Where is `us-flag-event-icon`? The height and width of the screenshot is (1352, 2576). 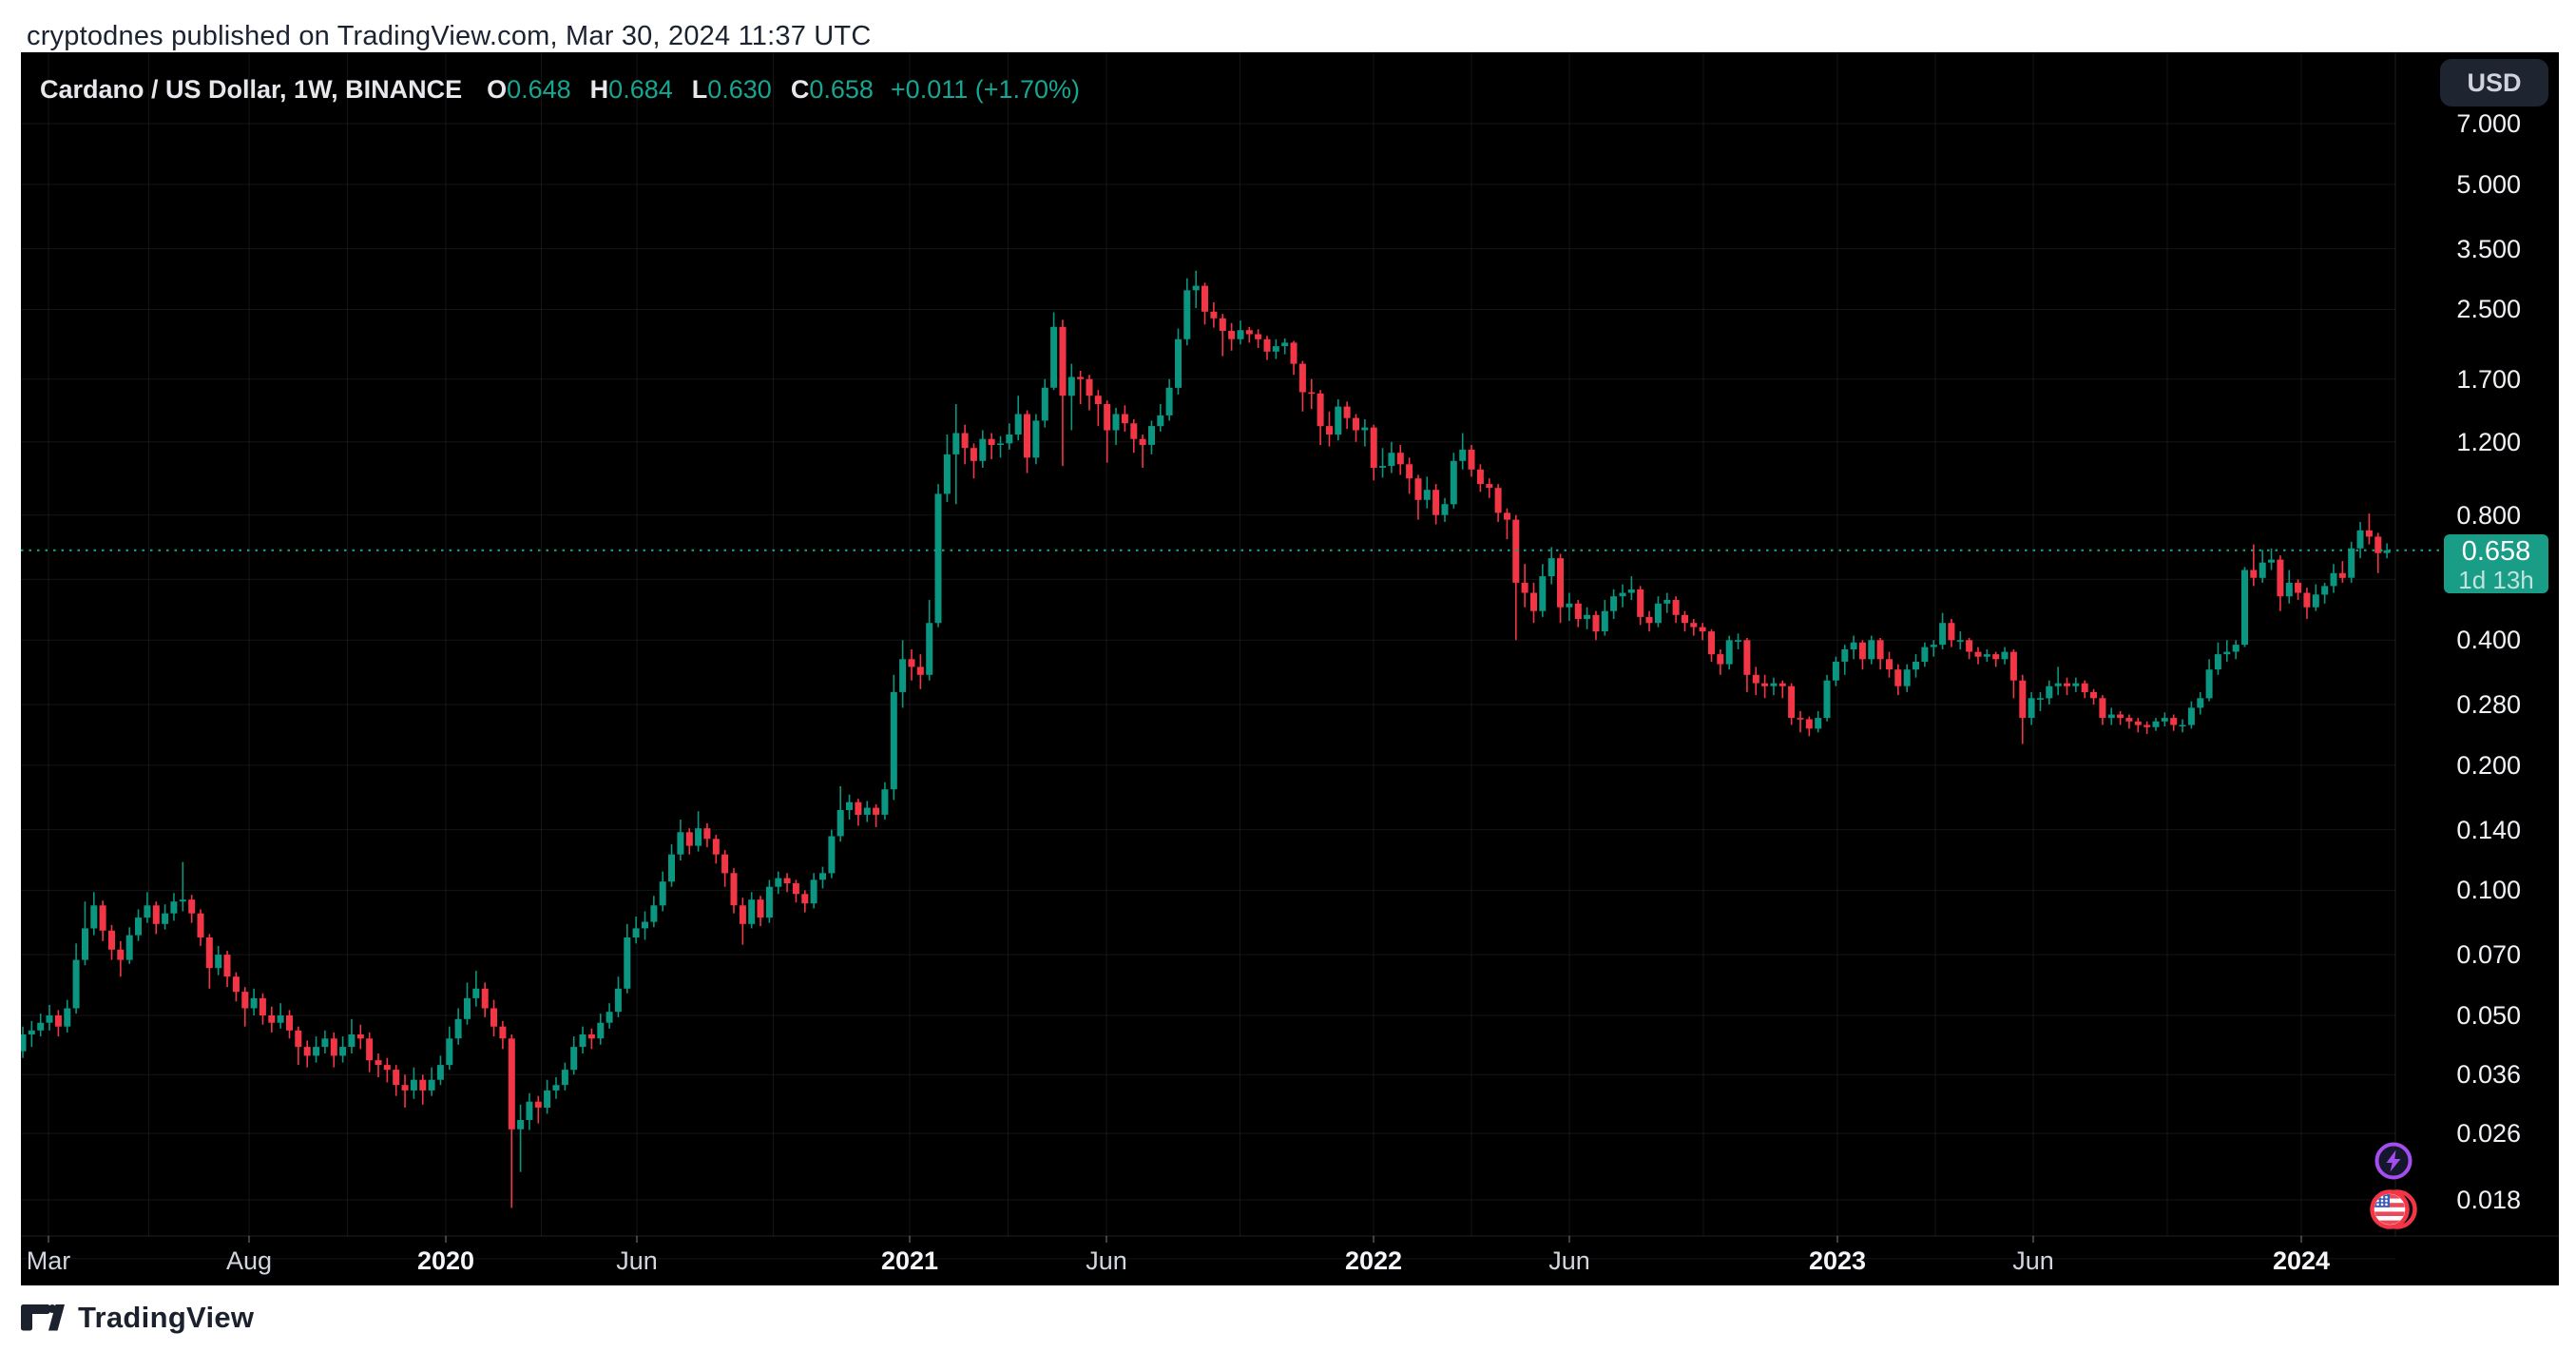
us-flag-event-icon is located at coordinates (2393, 1209).